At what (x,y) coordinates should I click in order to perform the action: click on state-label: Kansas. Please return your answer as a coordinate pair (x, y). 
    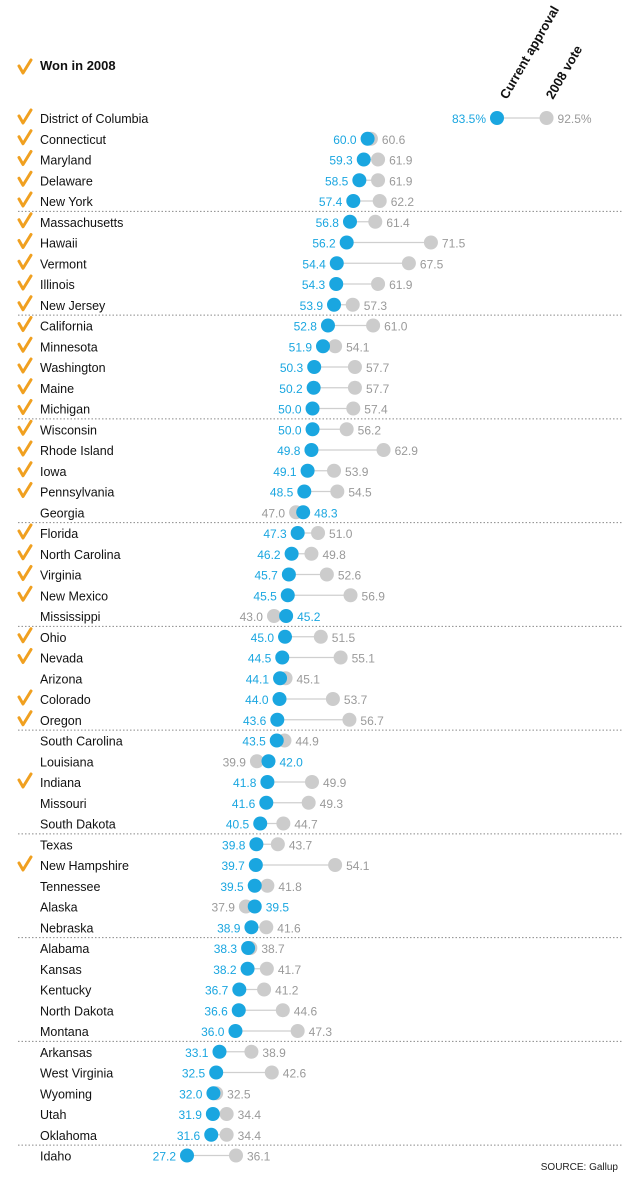
    Looking at the image, I should click on (61, 970).